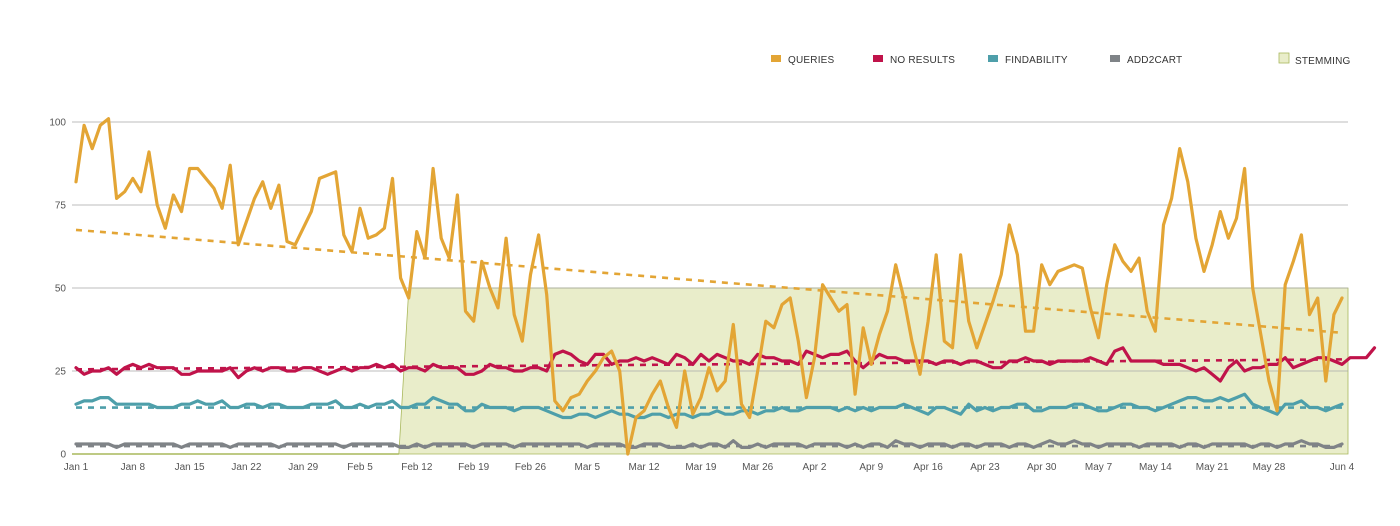 The height and width of the screenshot is (526, 1400). What do you see at coordinates (190, 467) in the screenshot?
I see `x-tick-label: Jan 15` at bounding box center [190, 467].